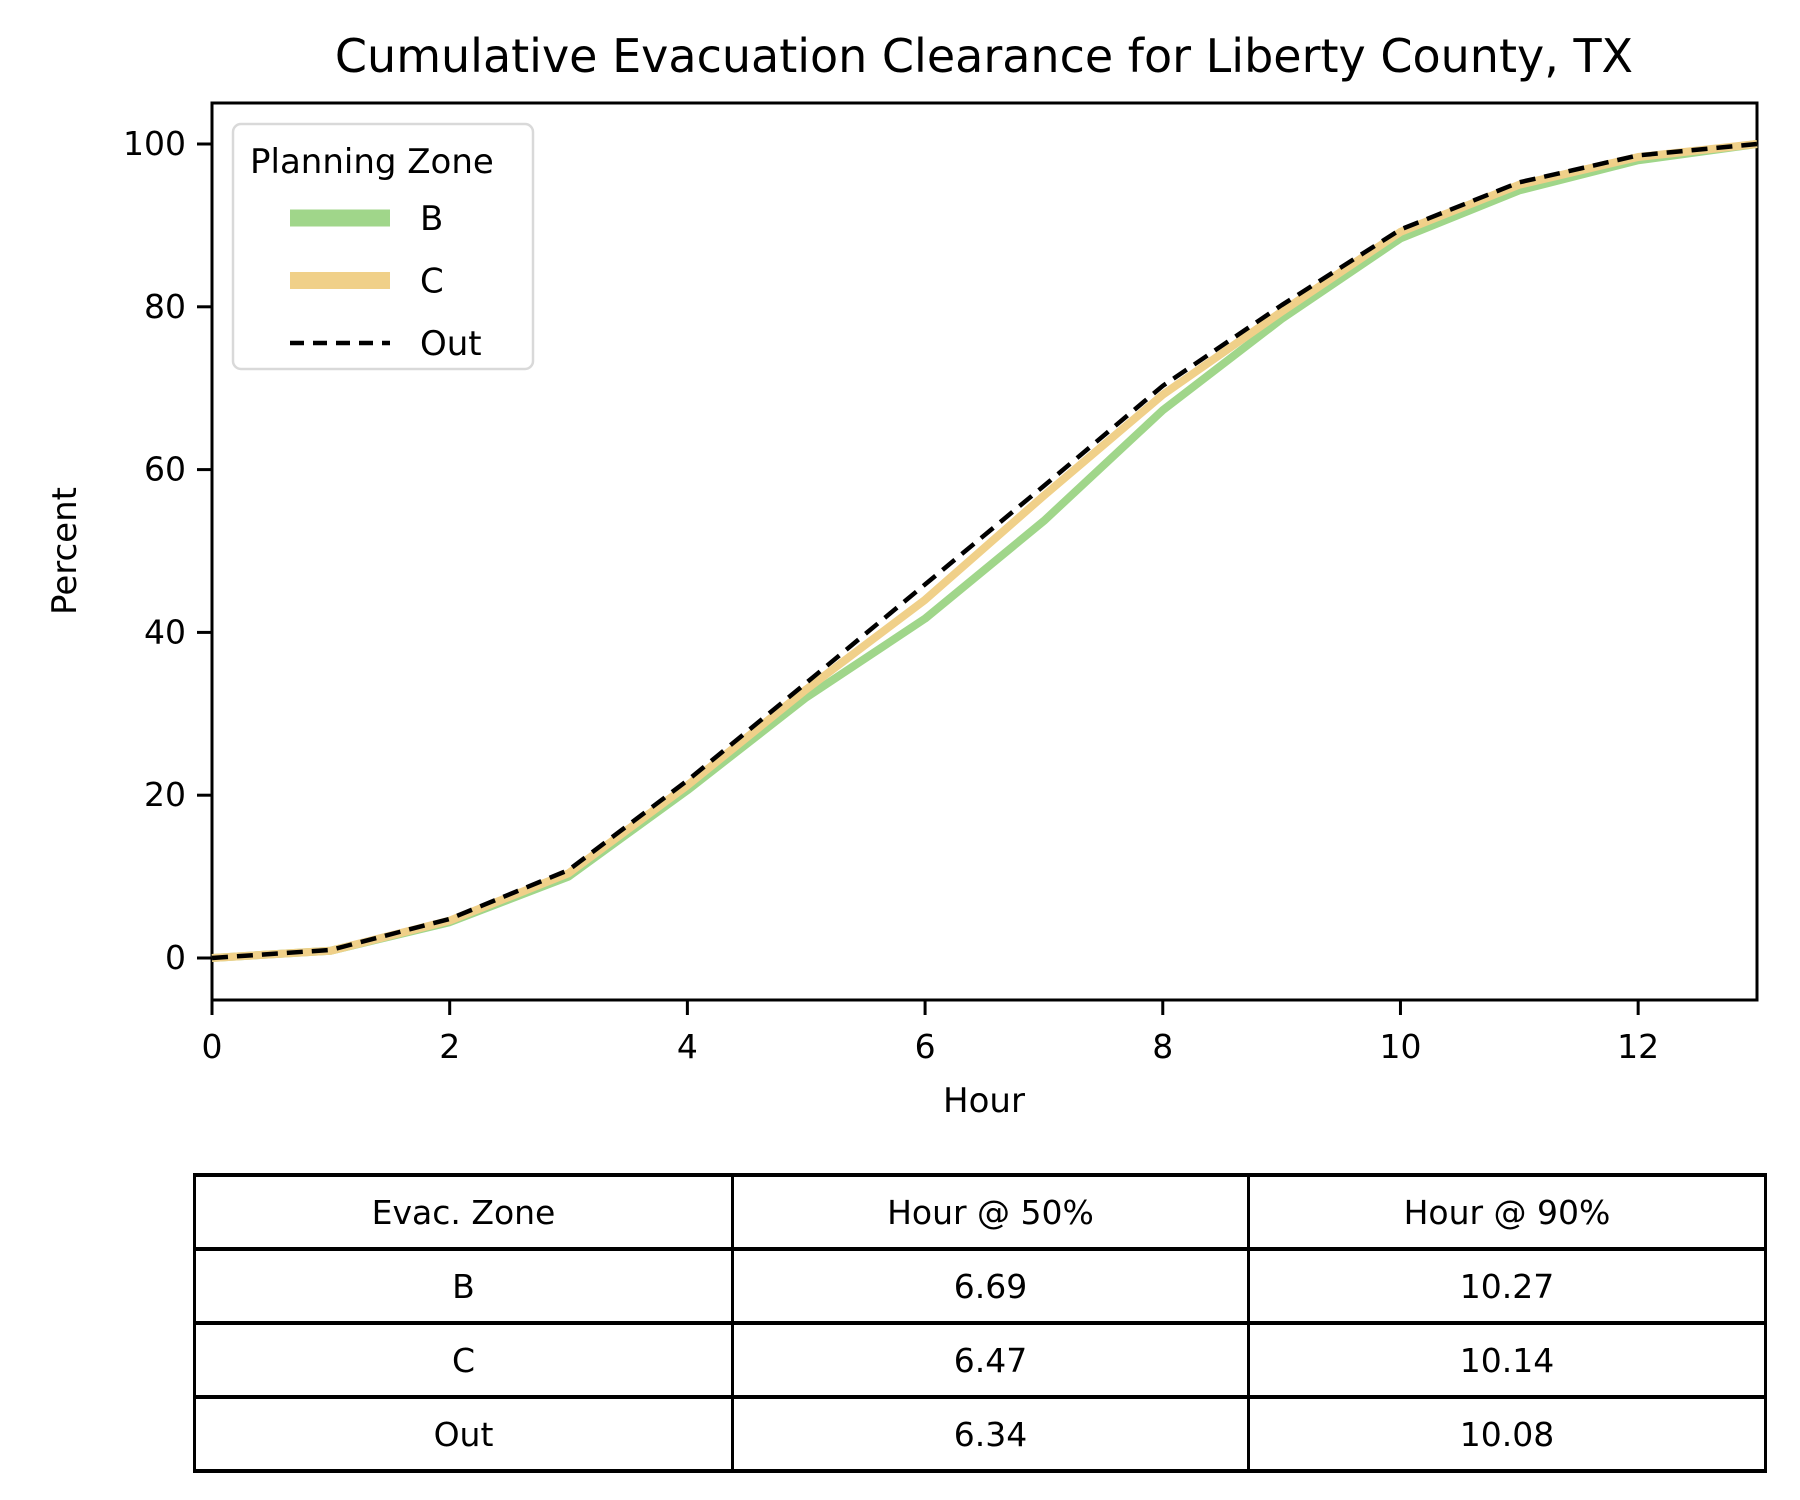 This screenshot has height=1500, width=1800. I want to click on table-row: Out 6.34 10.08, so click(980, 1434).